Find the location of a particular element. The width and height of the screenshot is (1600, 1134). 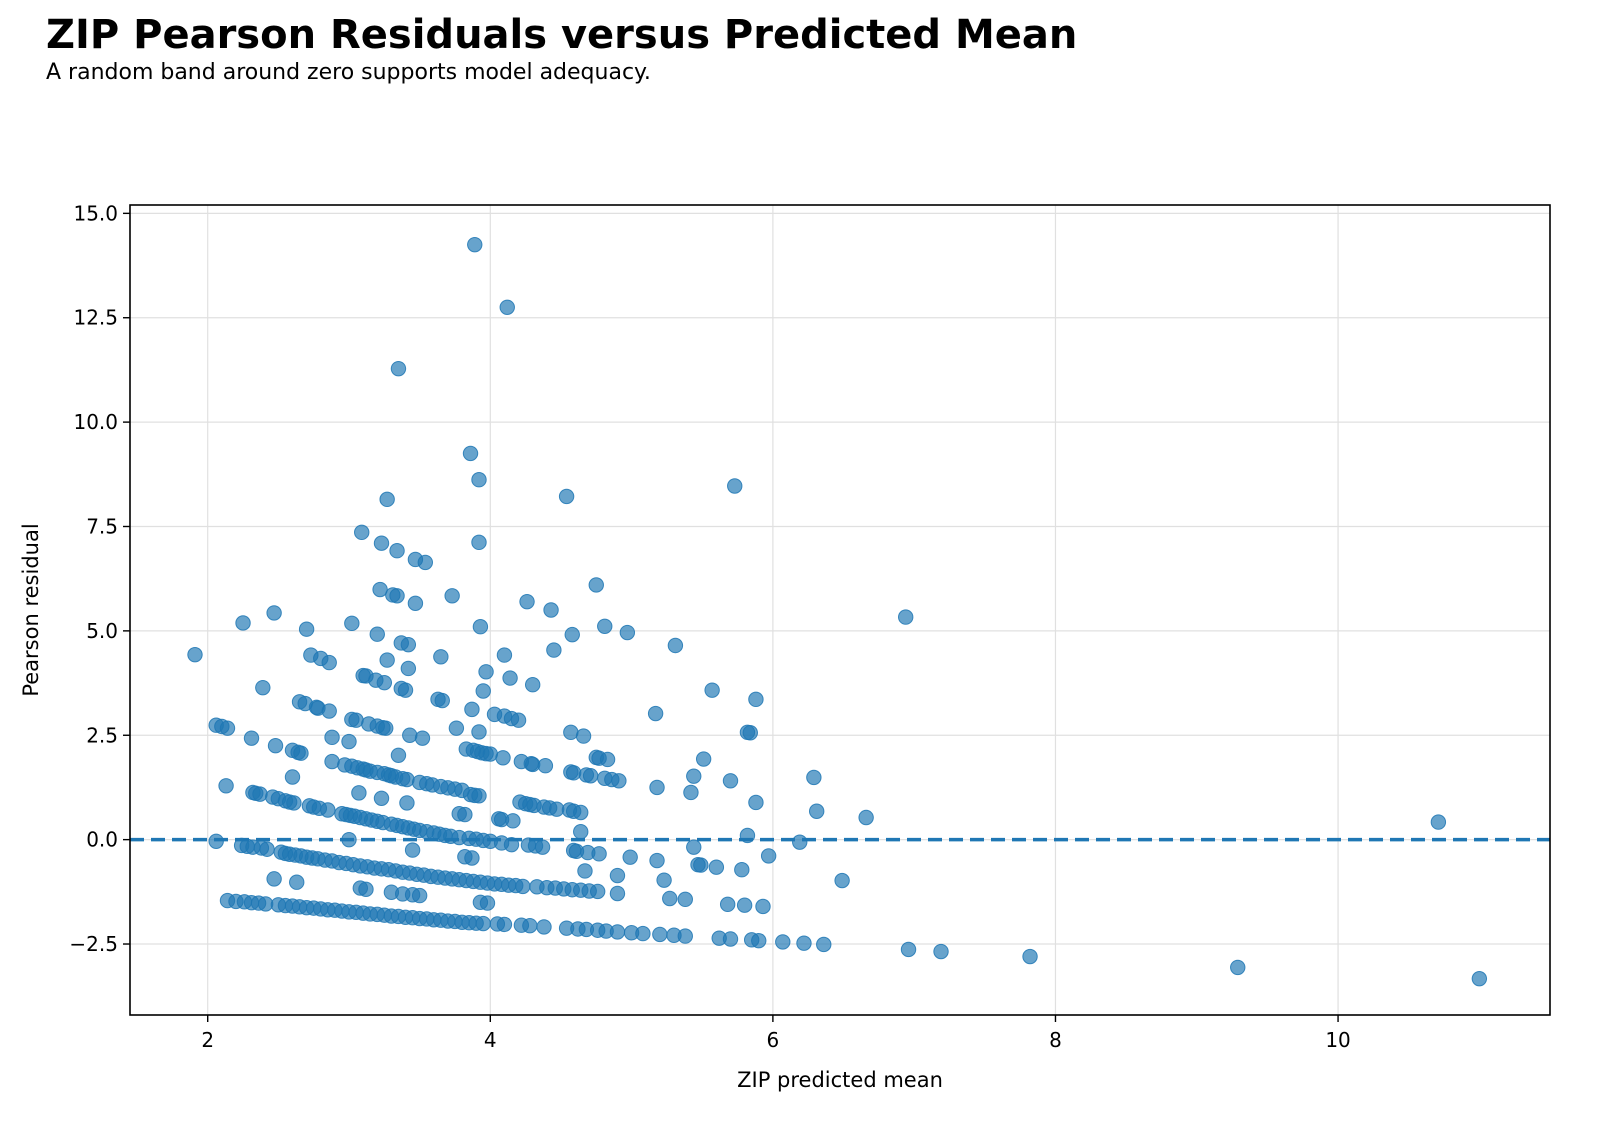

y-tick-label: 0.0 is located at coordinates (102, 840).